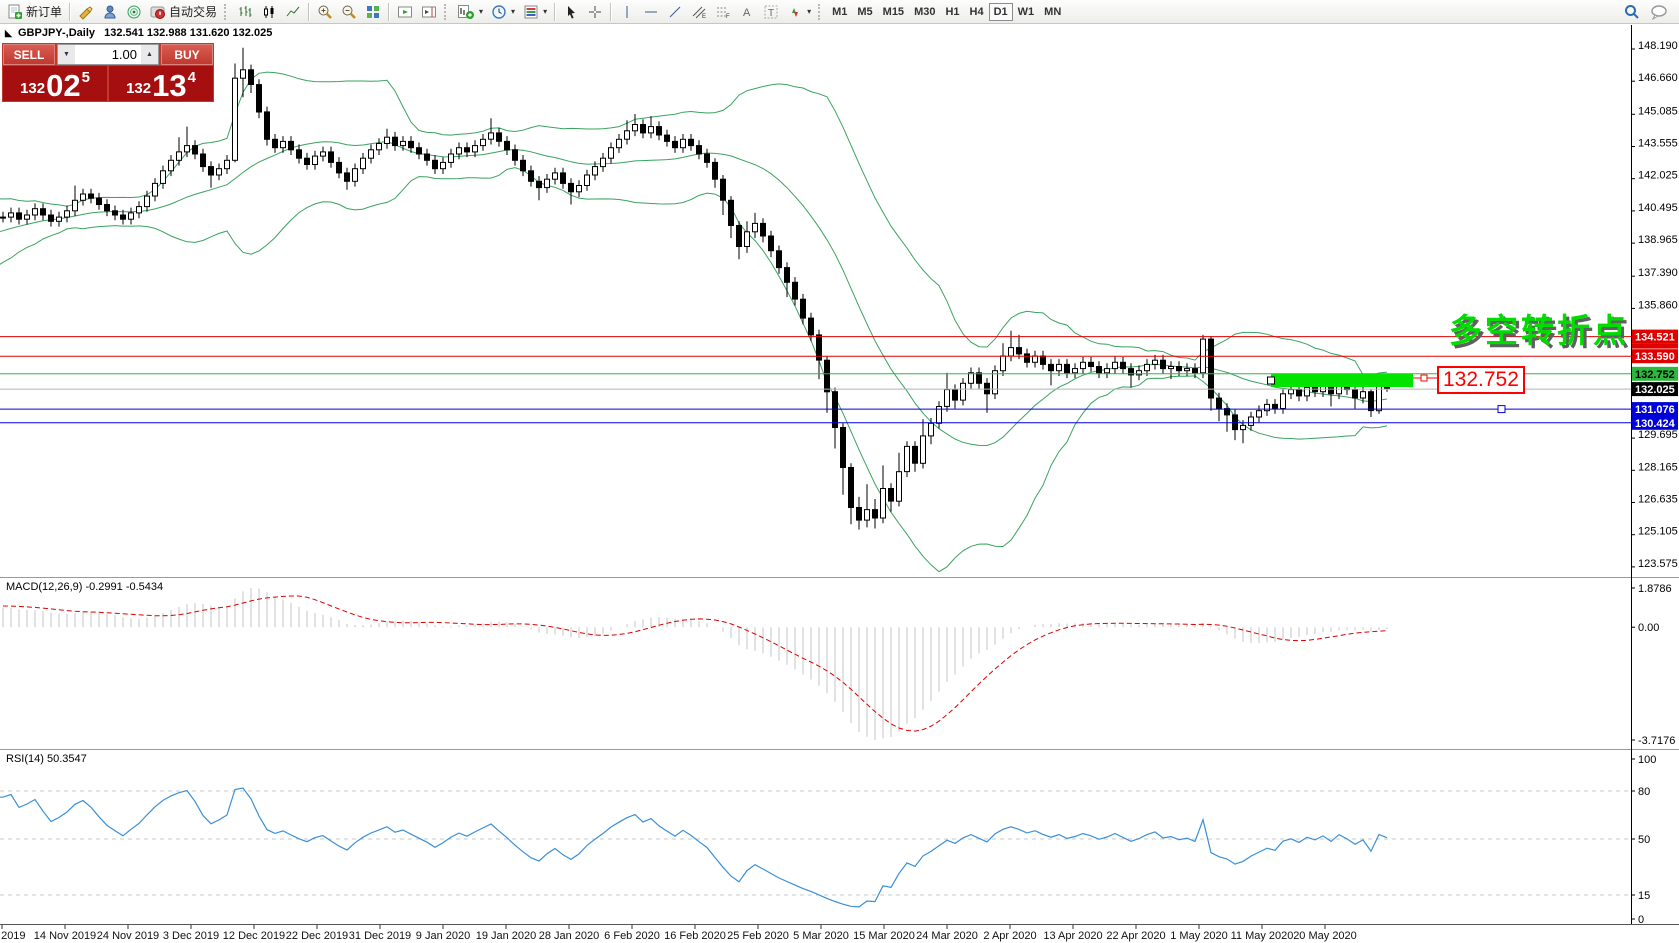  Describe the element at coordinates (1644, 840) in the screenshot. I see `svg-text: 50` at that location.